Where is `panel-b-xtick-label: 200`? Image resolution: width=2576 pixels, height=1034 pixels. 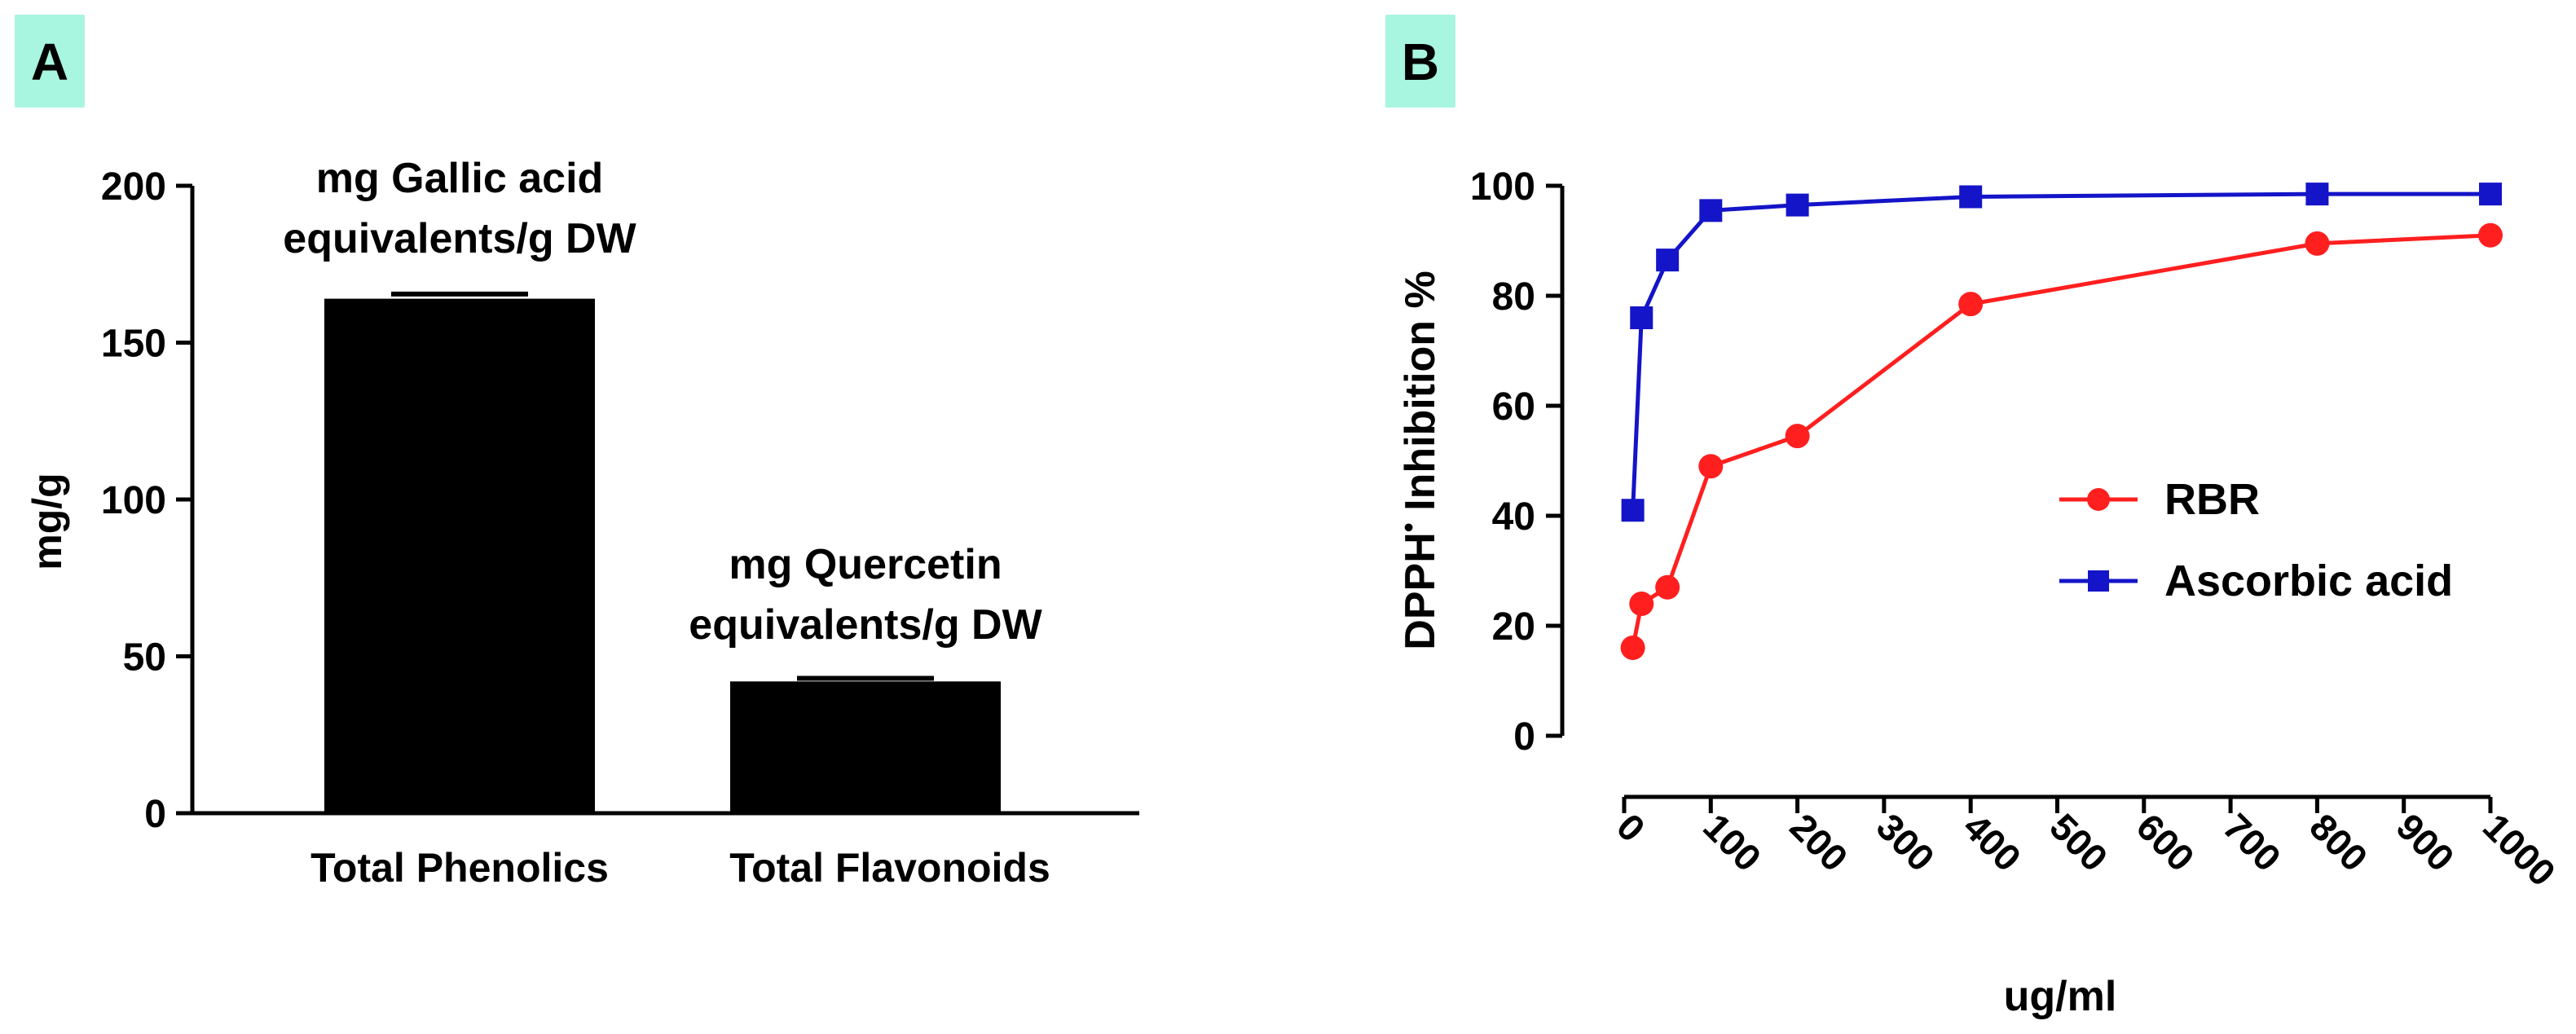
panel-b-xtick-label: 200 is located at coordinates (1819, 842).